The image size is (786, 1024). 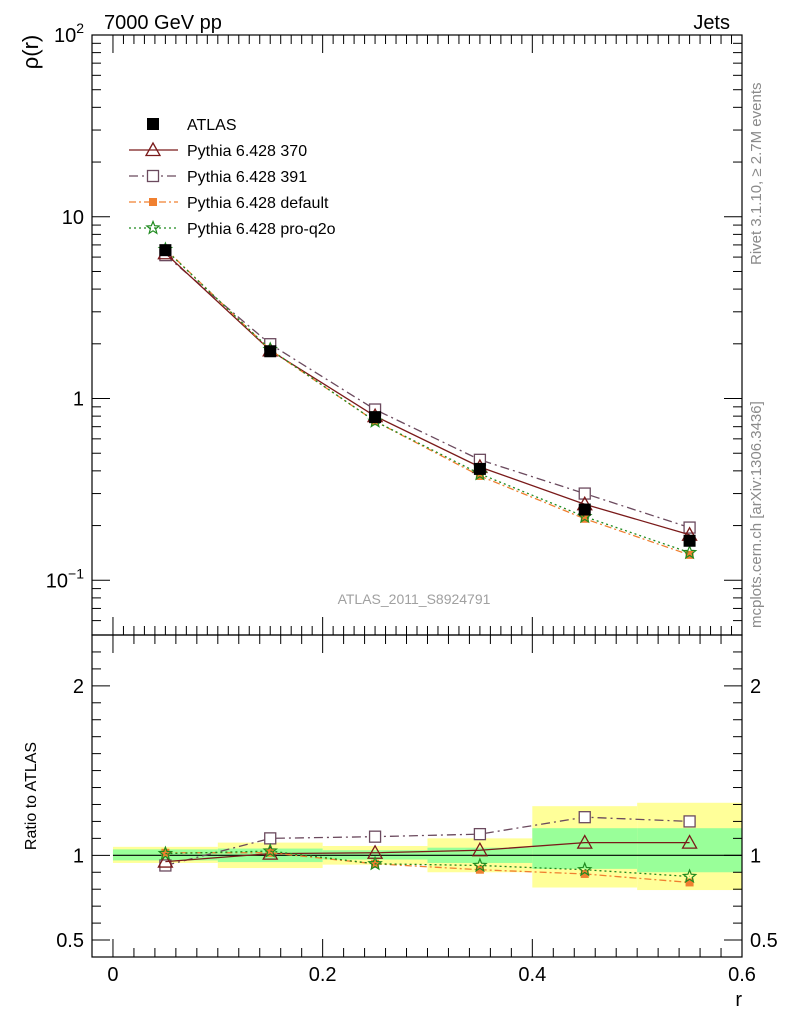 What do you see at coordinates (212, 125) in the screenshot?
I see `legend-label-atlas: ATLAS` at bounding box center [212, 125].